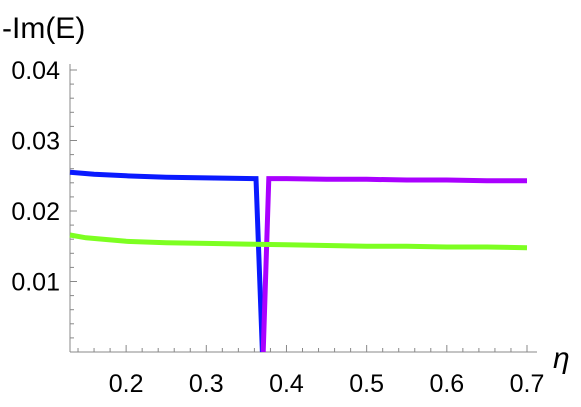 Image resolution: width=581 pixels, height=407 pixels. What do you see at coordinates (35, 283) in the screenshot?
I see `y-tick-label: 0.01` at bounding box center [35, 283].